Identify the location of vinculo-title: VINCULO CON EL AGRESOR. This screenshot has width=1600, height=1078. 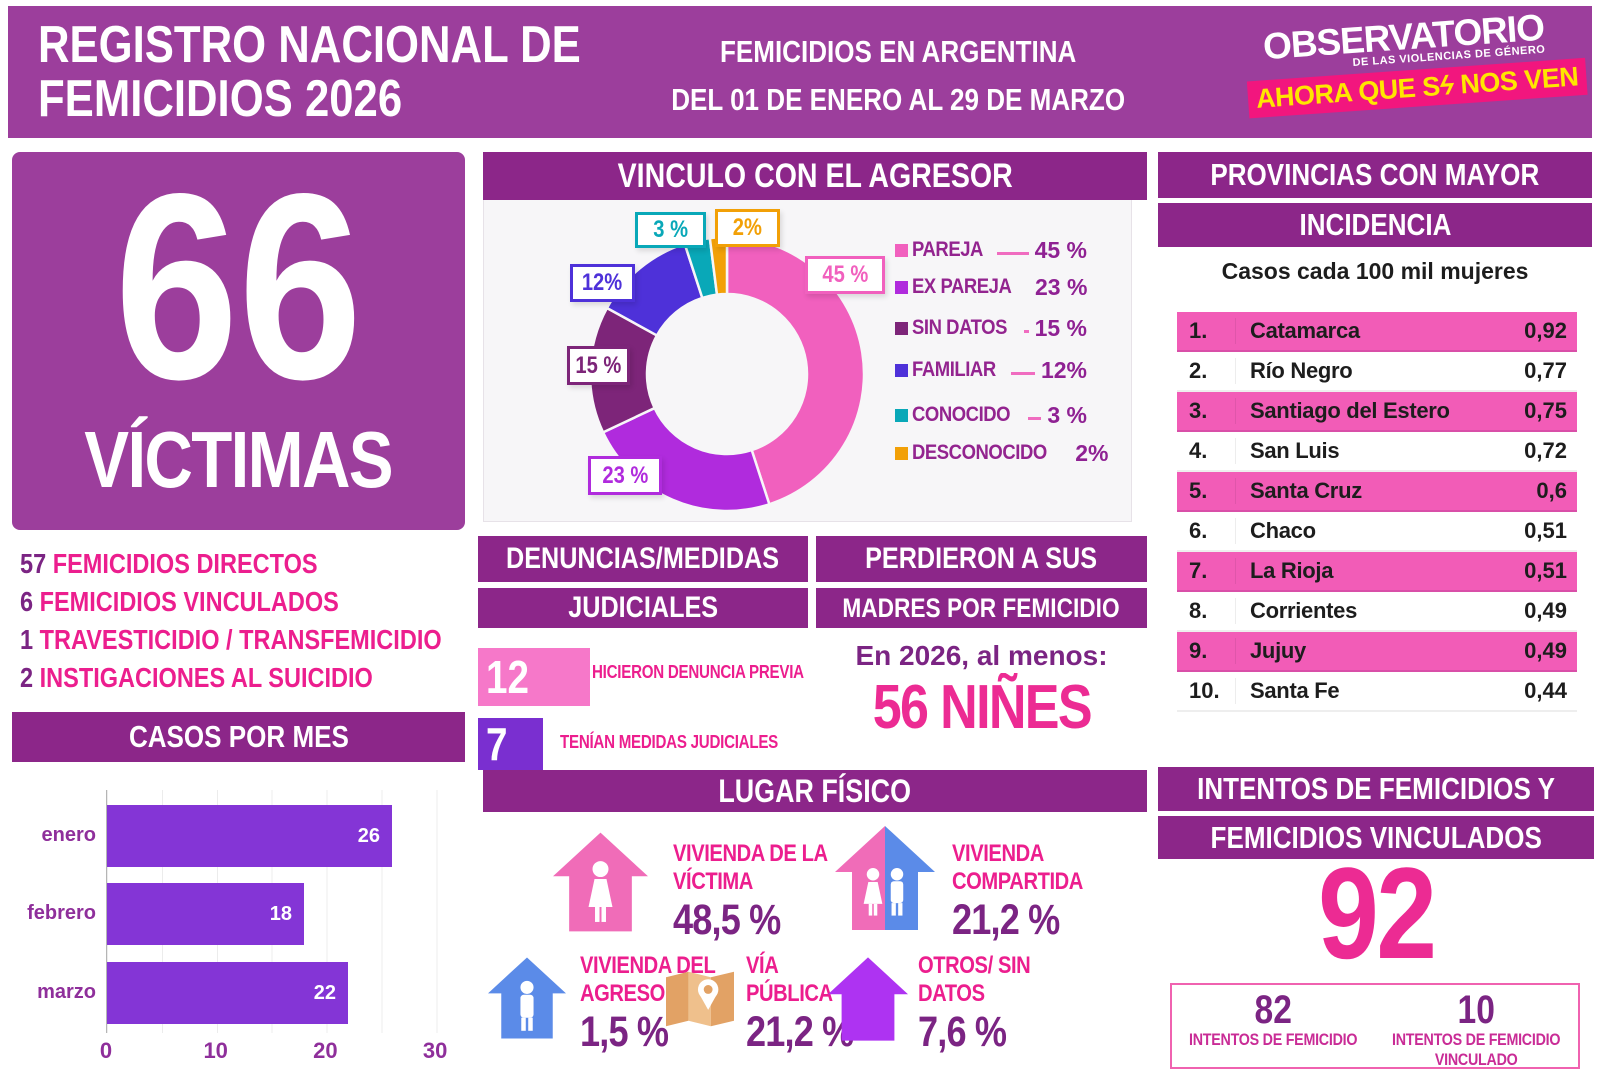
(815, 176).